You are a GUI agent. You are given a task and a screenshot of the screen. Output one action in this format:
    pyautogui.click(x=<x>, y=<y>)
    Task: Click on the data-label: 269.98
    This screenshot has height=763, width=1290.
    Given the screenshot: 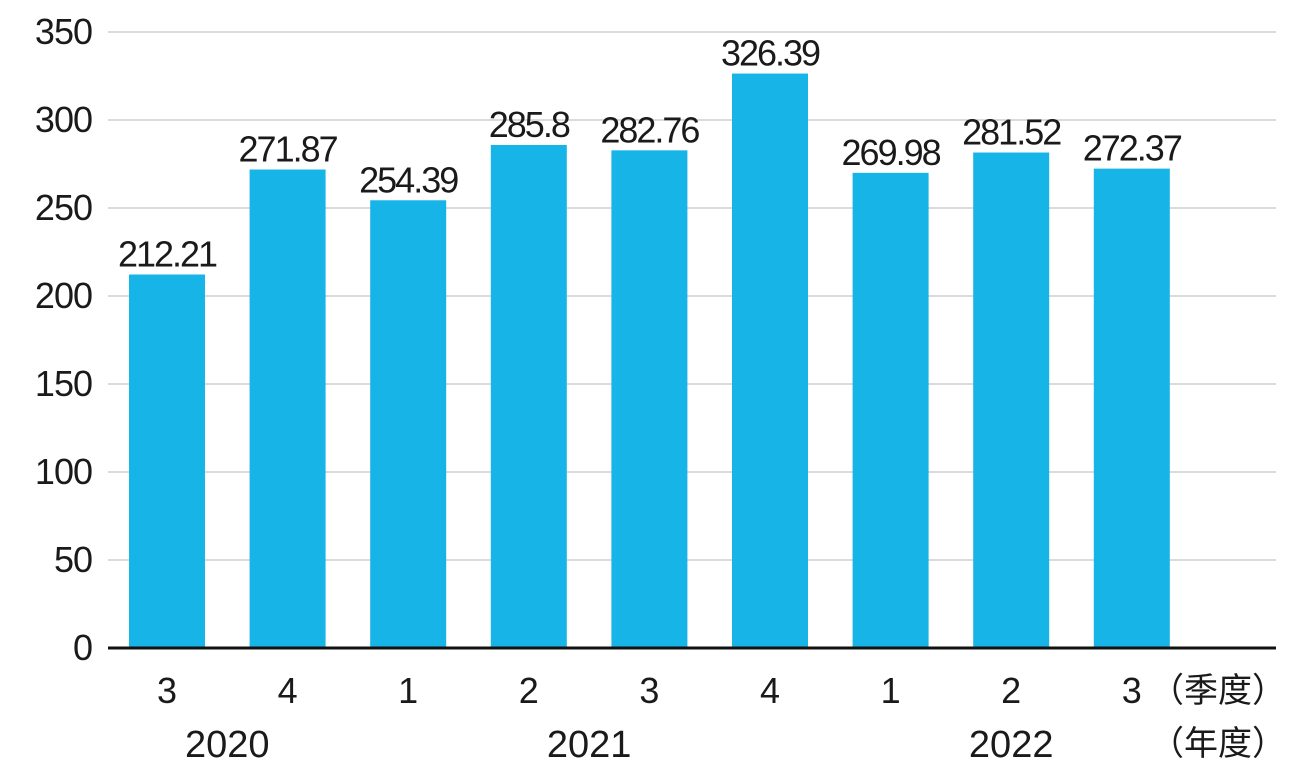 What is the action you would take?
    pyautogui.click(x=891, y=152)
    